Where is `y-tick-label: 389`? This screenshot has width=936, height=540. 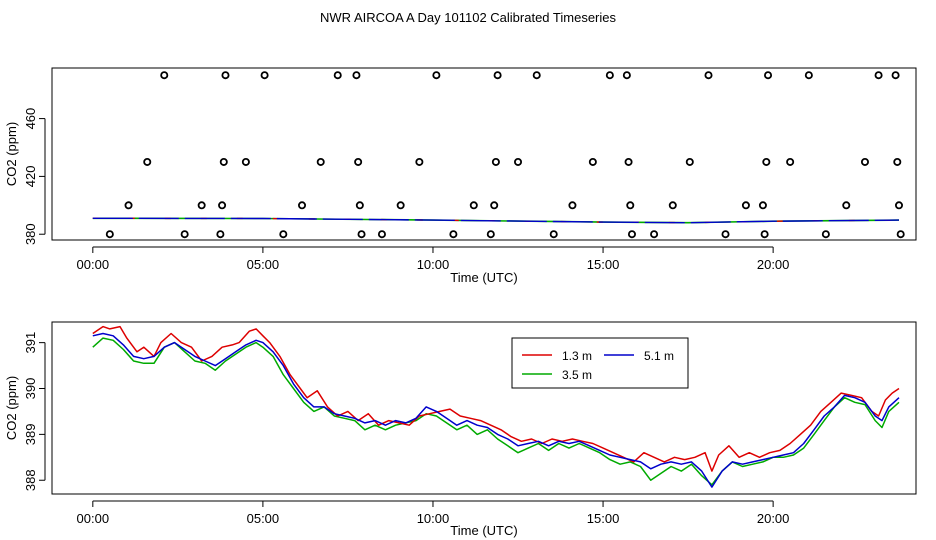 y-tick-label: 389 is located at coordinates (30, 435).